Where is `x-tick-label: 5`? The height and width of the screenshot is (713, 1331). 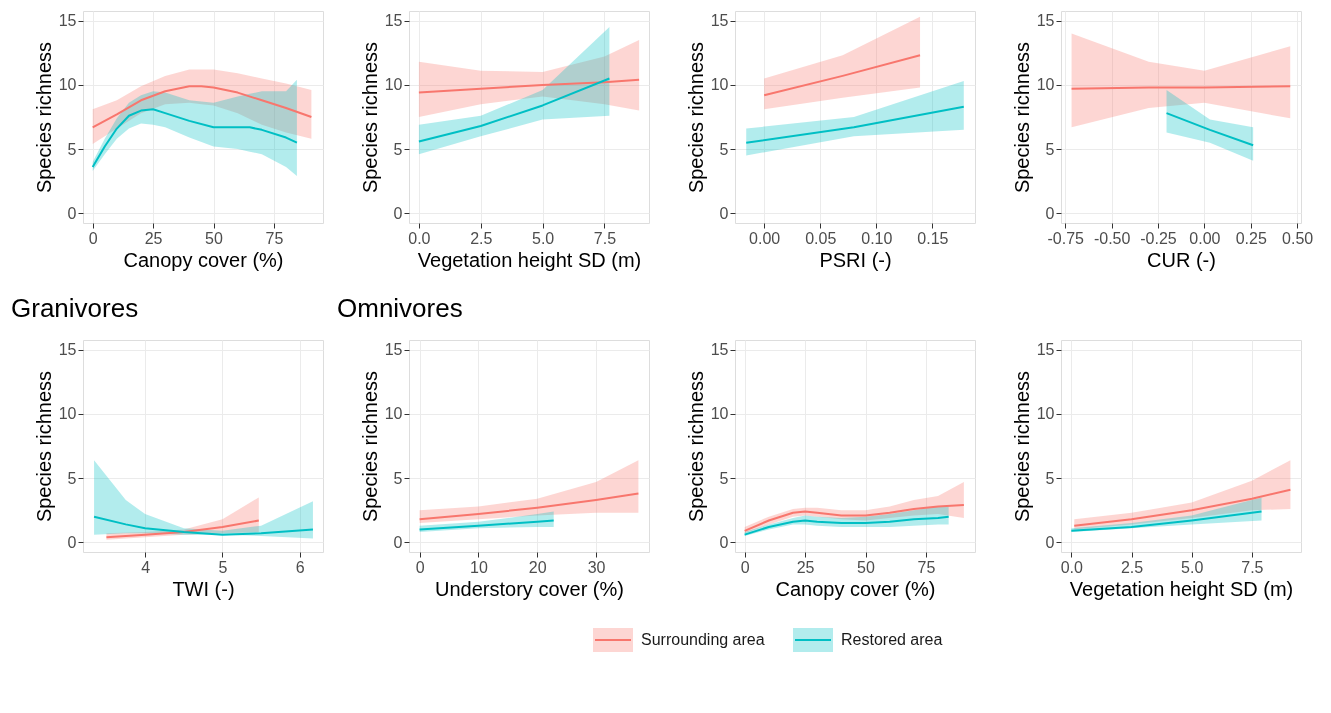 x-tick-label: 5 is located at coordinates (223, 567).